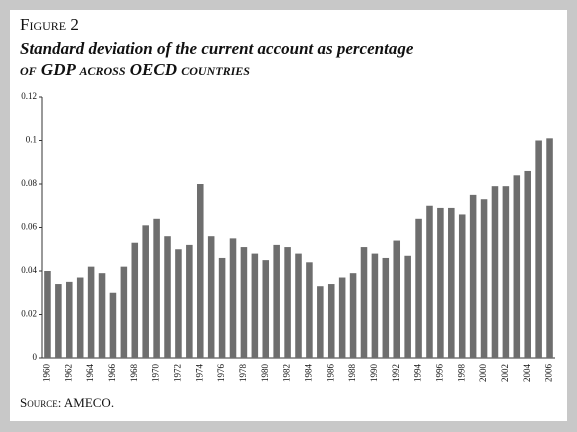 Image resolution: width=577 pixels, height=432 pixels. I want to click on x-tick-label: 1972, so click(177, 373).